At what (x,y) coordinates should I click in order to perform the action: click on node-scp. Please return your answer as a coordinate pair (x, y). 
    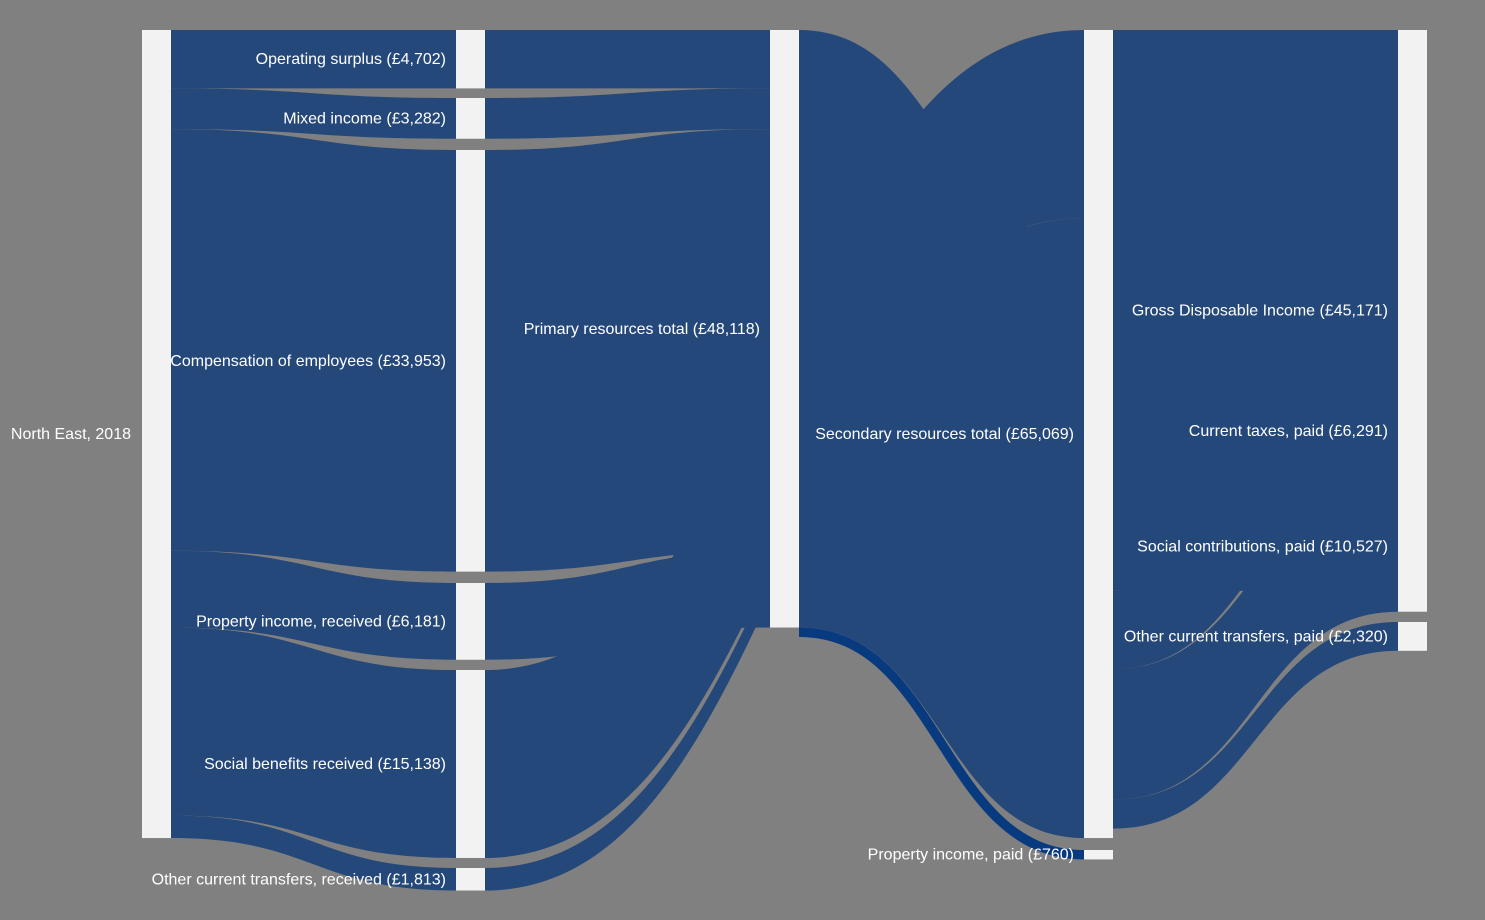
    Looking at the image, I should click on (1412, 546).